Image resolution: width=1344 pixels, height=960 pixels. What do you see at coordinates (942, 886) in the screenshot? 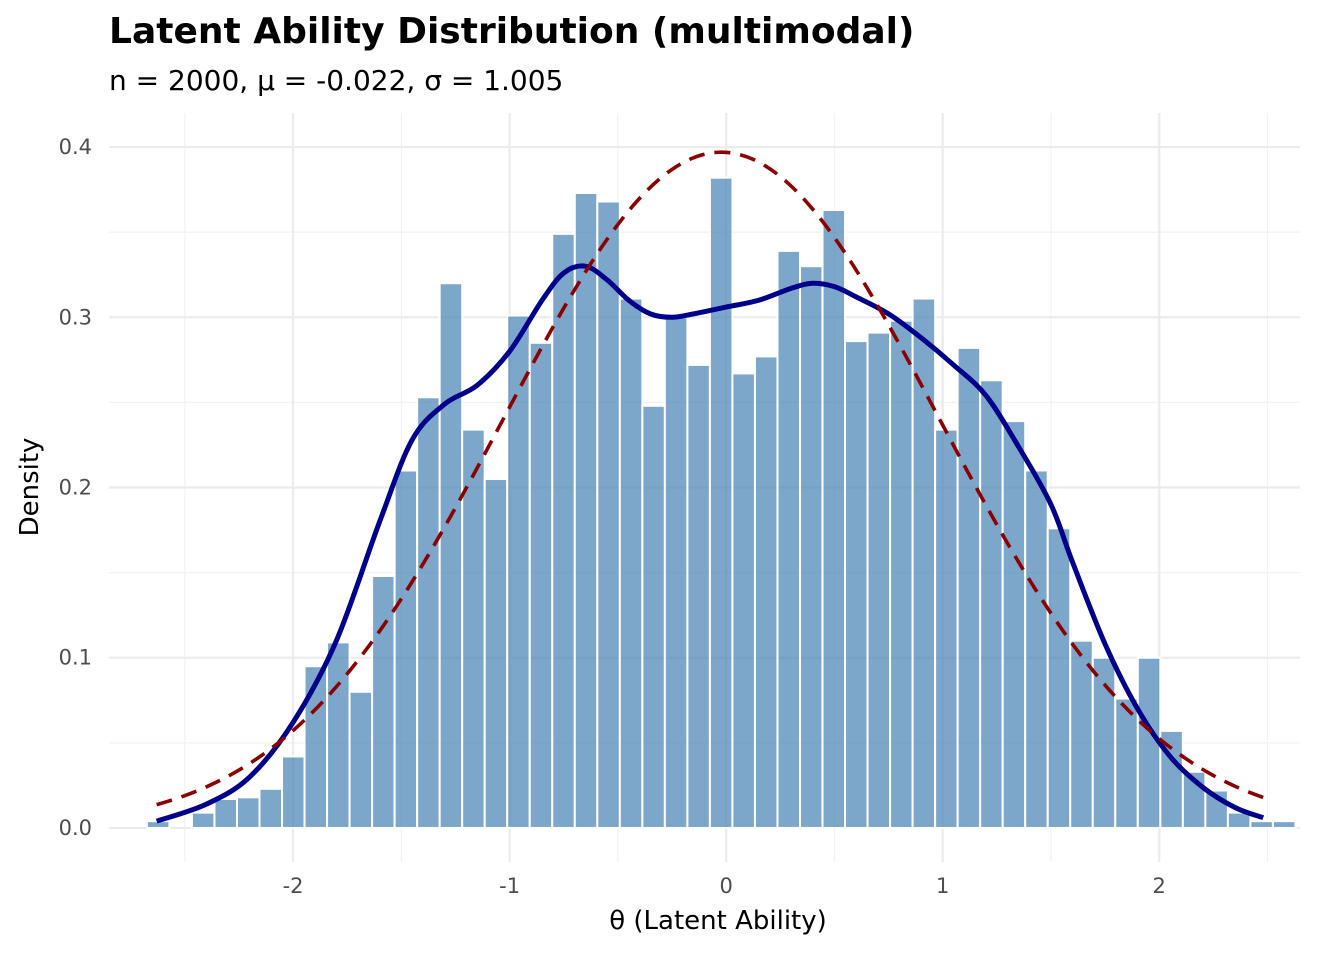
I see `x-tick-label: 1` at bounding box center [942, 886].